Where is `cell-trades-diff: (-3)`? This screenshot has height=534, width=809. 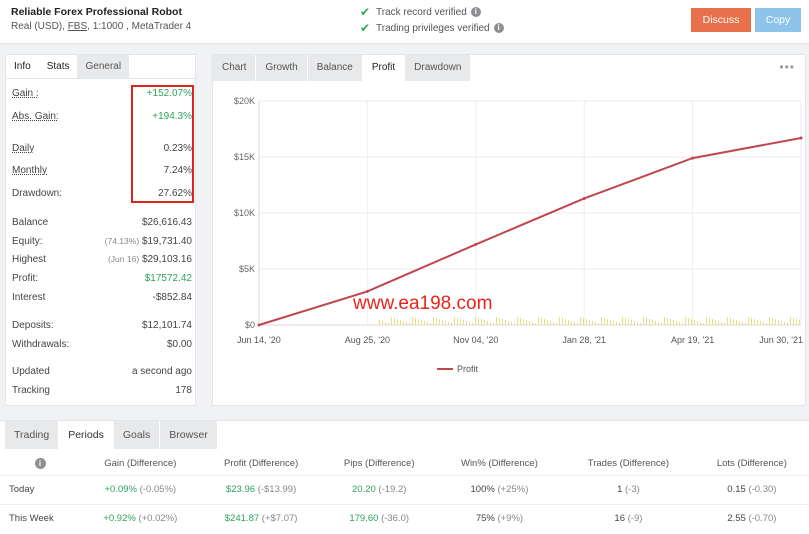
cell-trades-diff: (-3) is located at coordinates (632, 489).